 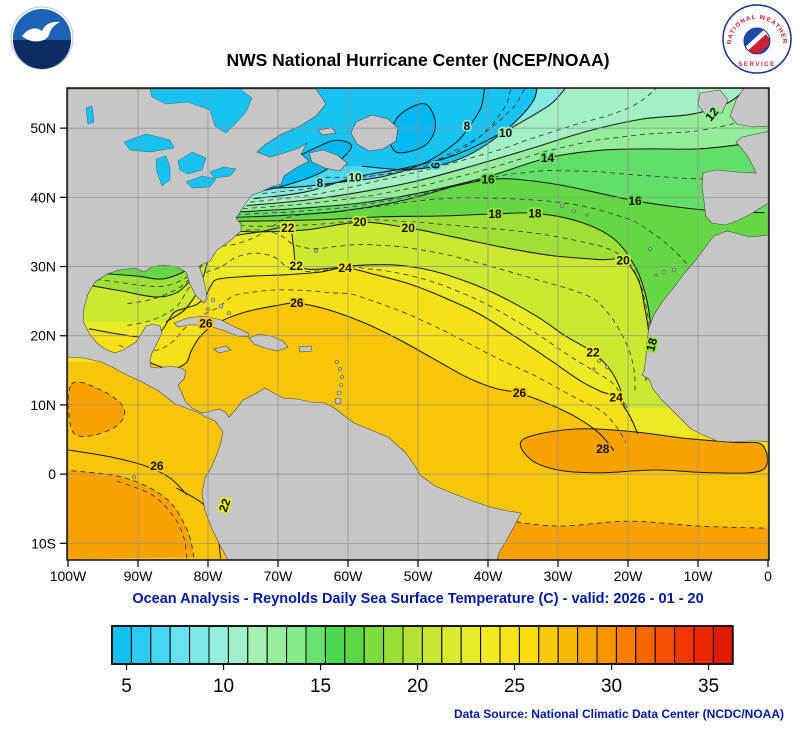 I want to click on lake-winnipeg, so click(x=90, y=115).